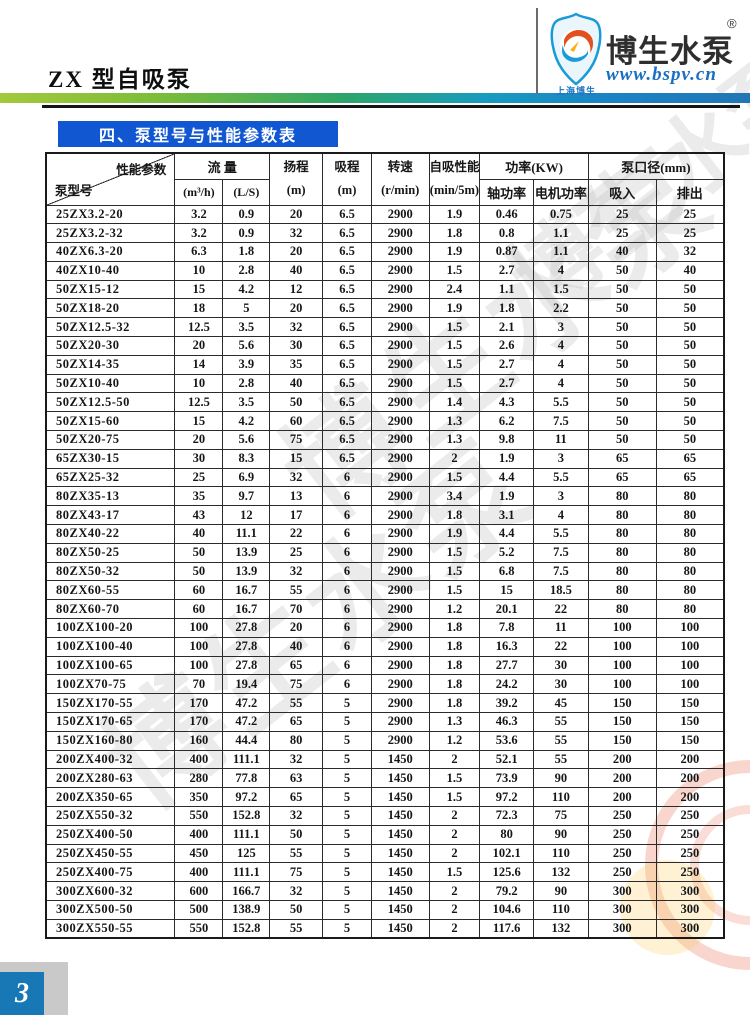 The image size is (750, 1015). What do you see at coordinates (622, 458) in the screenshot?
I see `value-cell: 65` at bounding box center [622, 458].